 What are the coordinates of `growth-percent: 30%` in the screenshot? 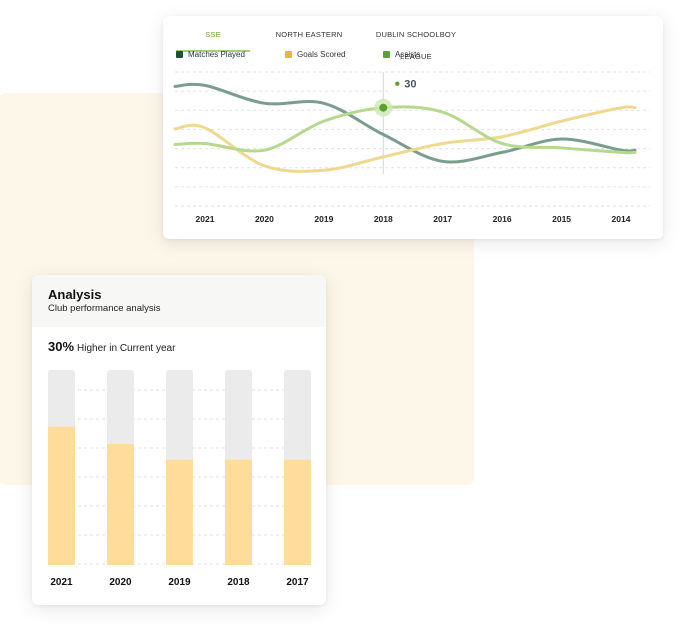 It's located at (61, 346).